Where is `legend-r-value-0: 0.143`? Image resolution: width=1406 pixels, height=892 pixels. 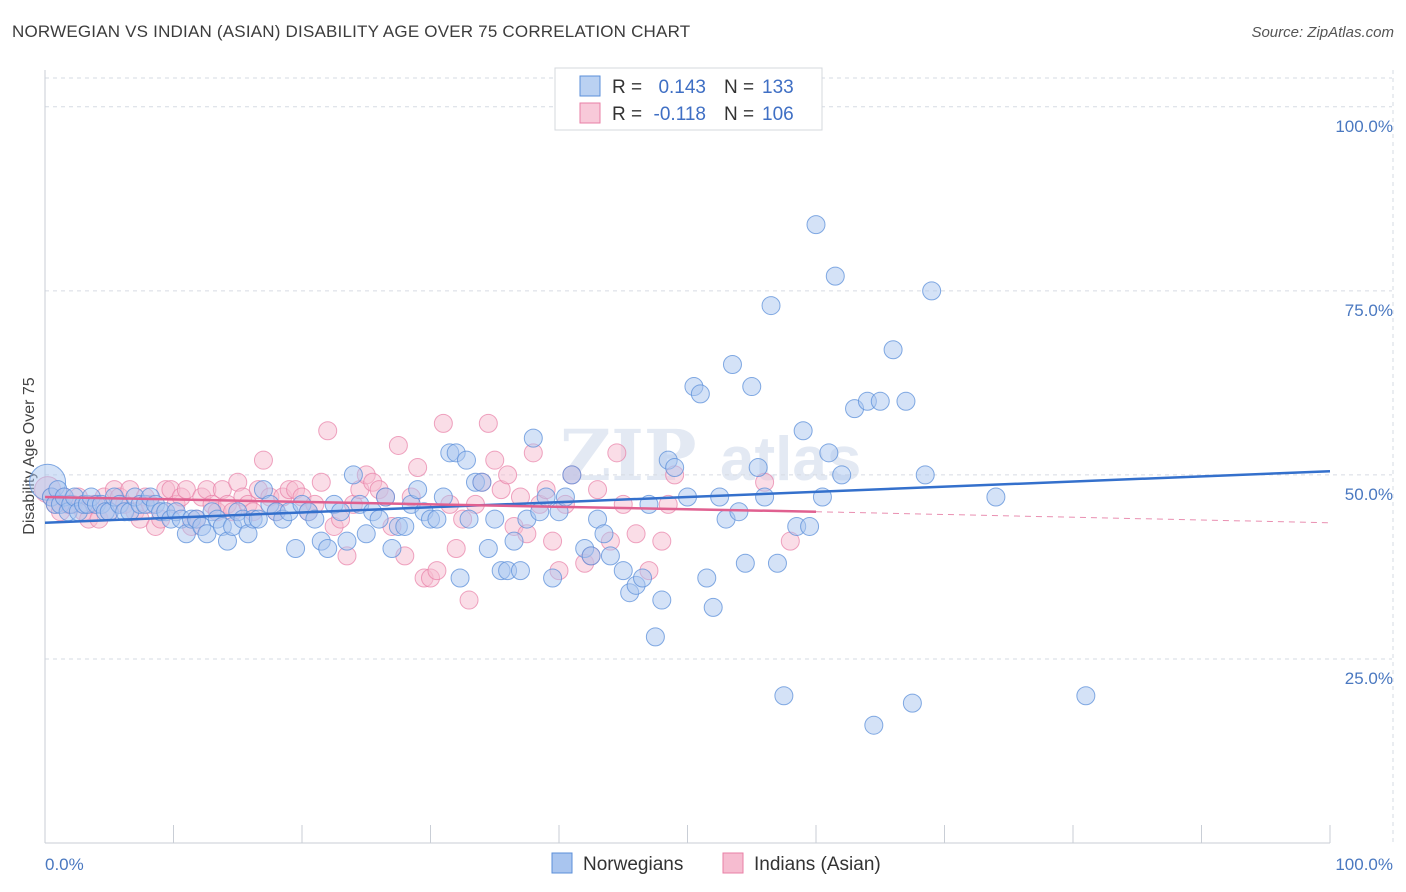 legend-r-value-0: 0.143 is located at coordinates (682, 87).